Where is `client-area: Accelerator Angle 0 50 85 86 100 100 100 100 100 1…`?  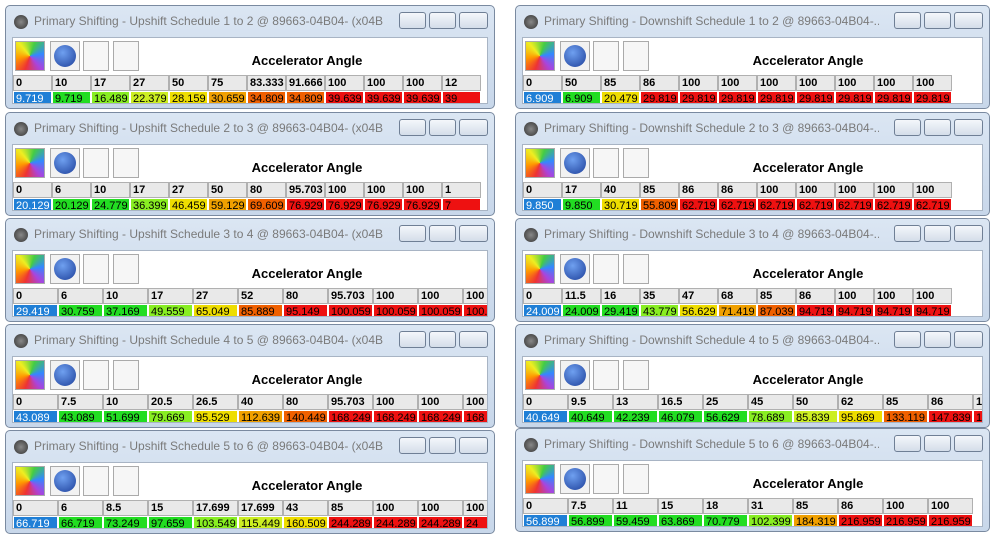
client-area: Accelerator Angle 0 50 85 86 100 100 100 100 100 1… is located at coordinates (752, 70).